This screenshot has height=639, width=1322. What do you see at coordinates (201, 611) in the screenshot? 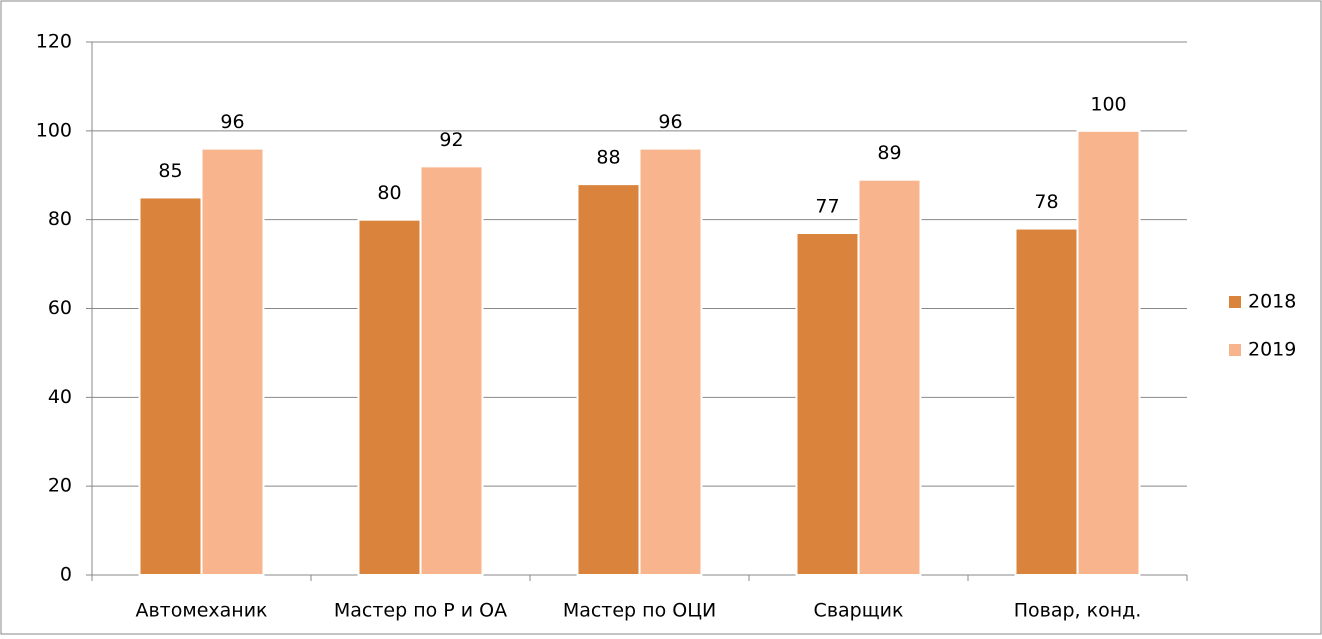
I see `x-tick-label: Автомеханик` at bounding box center [201, 611].